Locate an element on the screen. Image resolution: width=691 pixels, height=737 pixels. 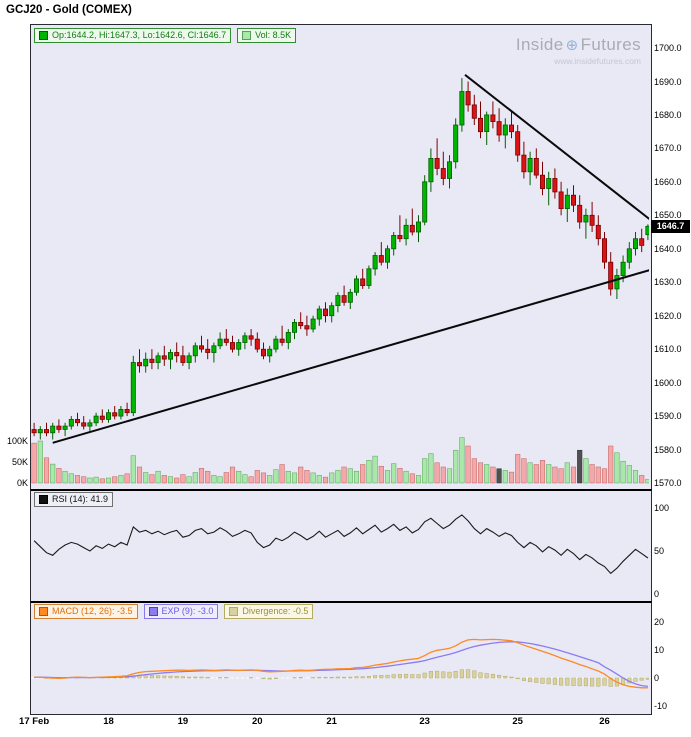
macd-plot is located at coordinates (340, 663).